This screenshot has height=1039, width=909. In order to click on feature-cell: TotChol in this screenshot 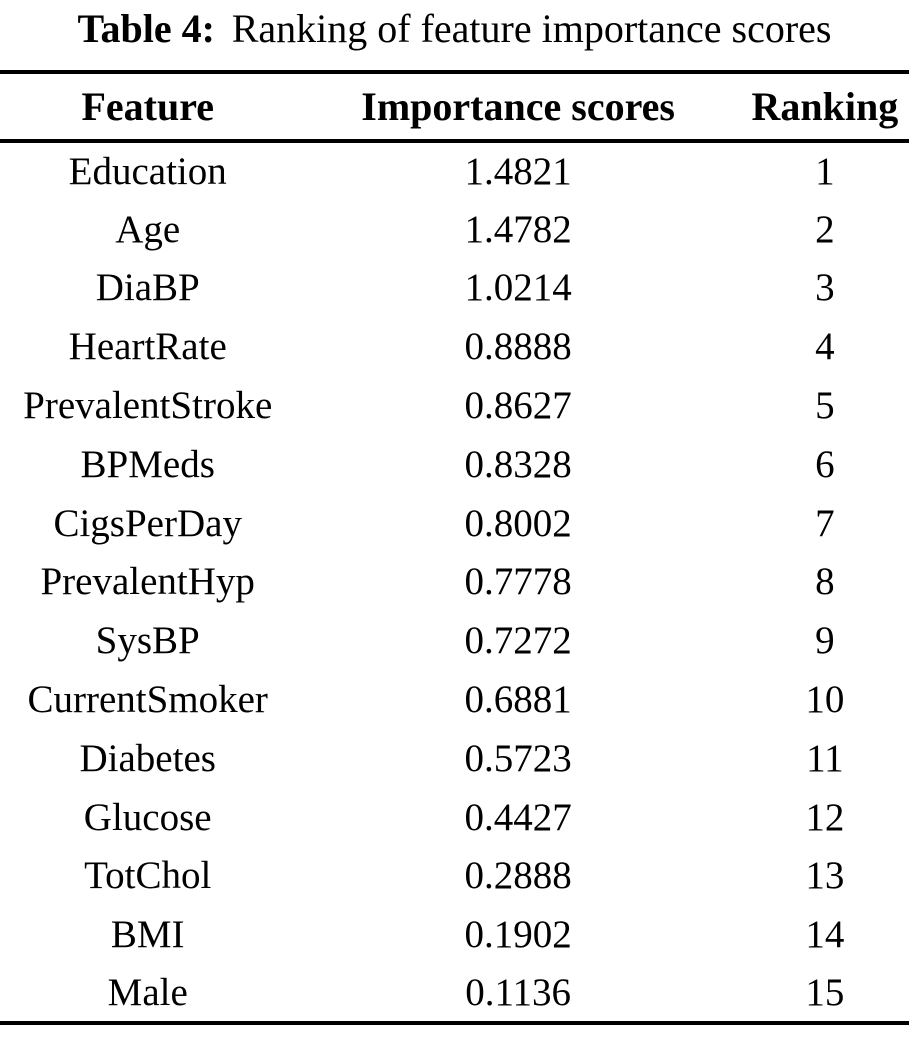, I will do `click(148, 876)`.